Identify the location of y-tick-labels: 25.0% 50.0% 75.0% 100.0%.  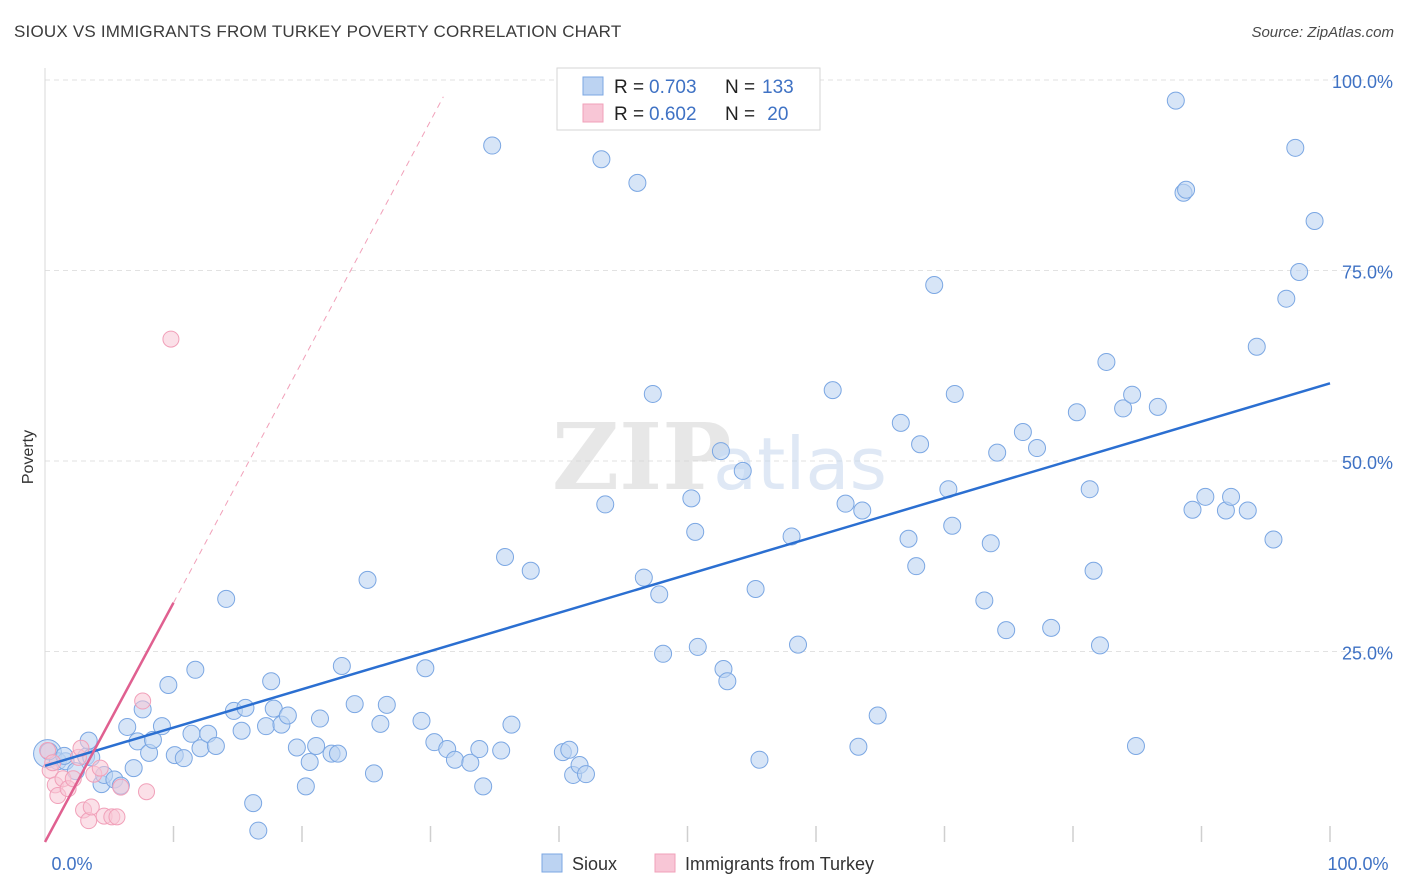
(1362, 368).